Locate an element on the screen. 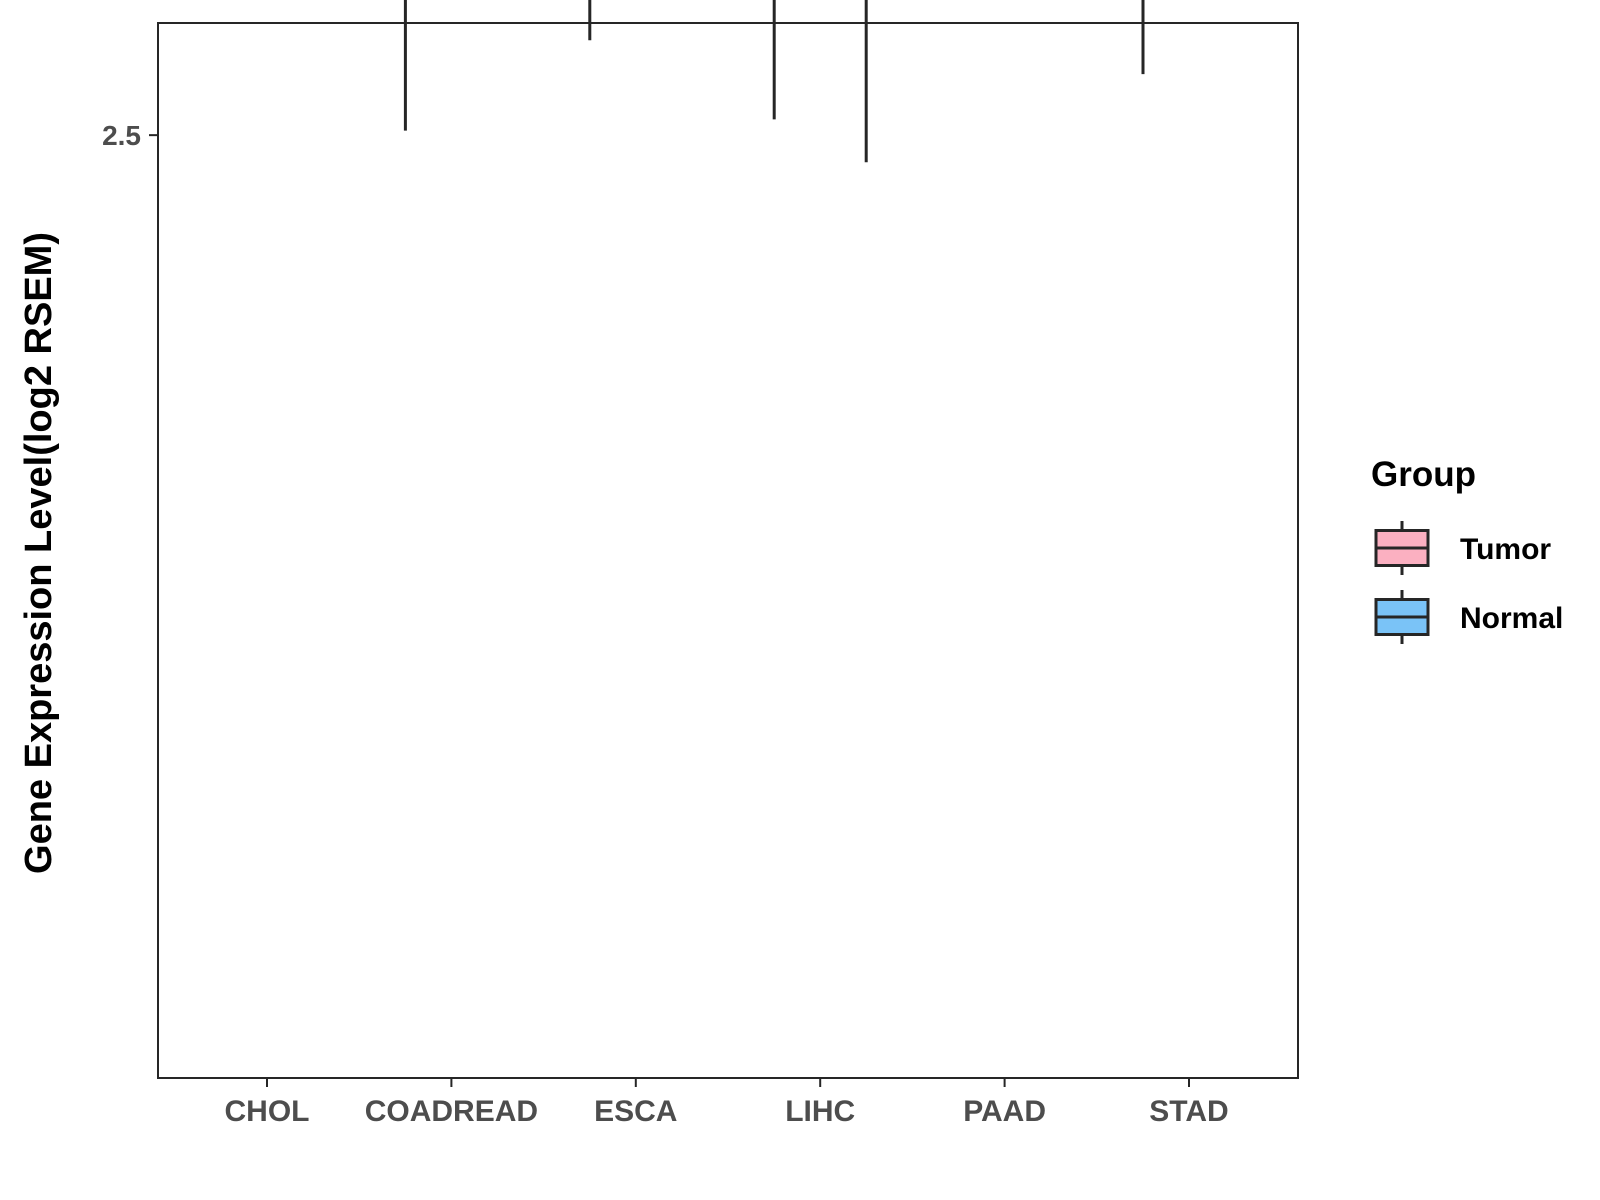 Image resolution: width=1600 pixels, height=1200 pixels. x-tick-label: LIHC is located at coordinates (820, 1111).